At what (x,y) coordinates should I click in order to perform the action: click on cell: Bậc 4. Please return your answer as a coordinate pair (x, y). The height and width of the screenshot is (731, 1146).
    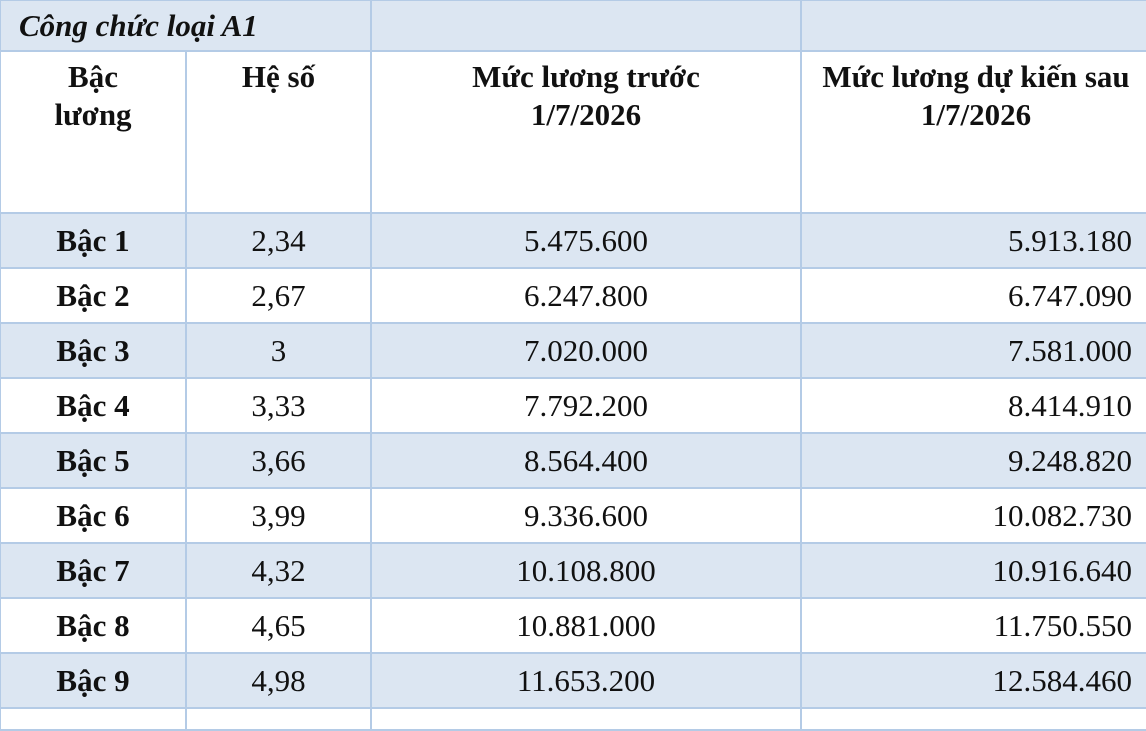
    Looking at the image, I should click on (93, 405).